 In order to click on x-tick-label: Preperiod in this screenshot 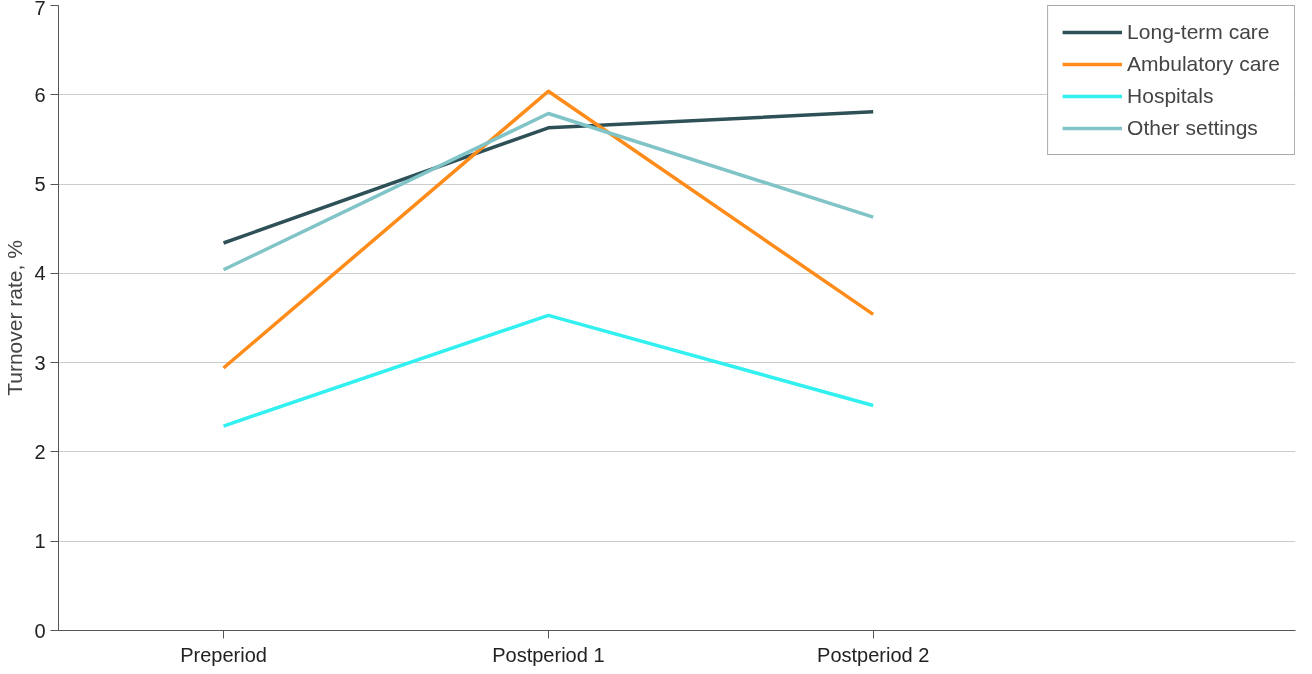, I will do `click(223, 654)`.